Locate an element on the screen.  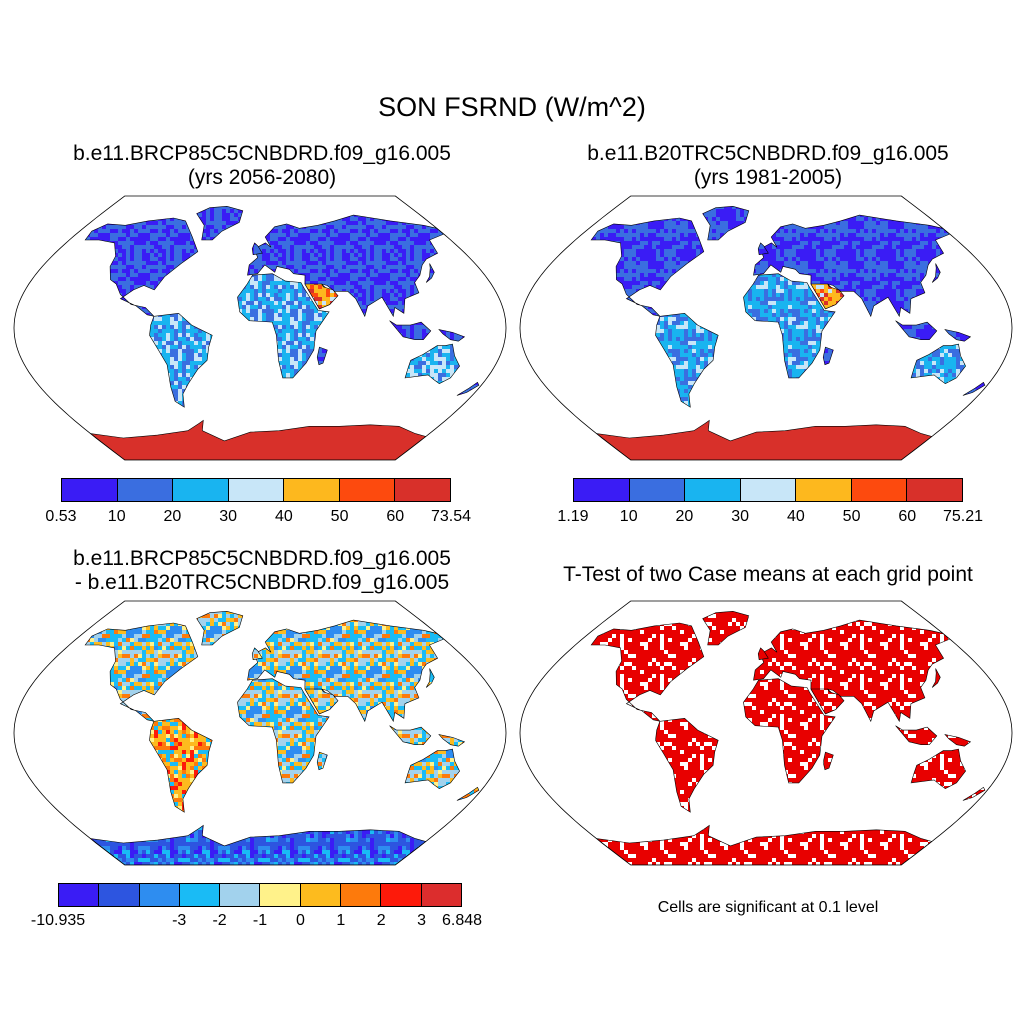
colorbar-tick-label: 50 is located at coordinates (851, 516).